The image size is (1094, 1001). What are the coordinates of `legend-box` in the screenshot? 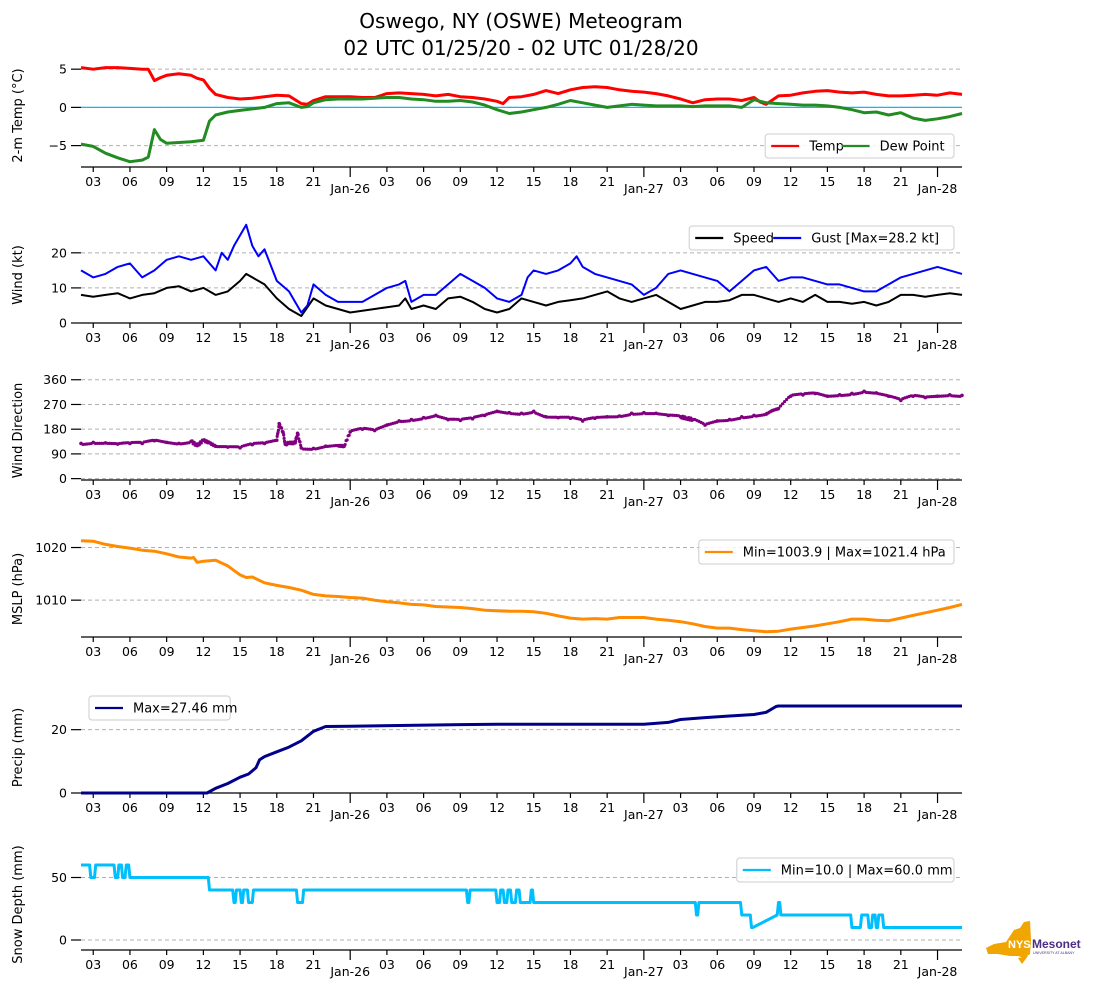 It's located at (845, 870).